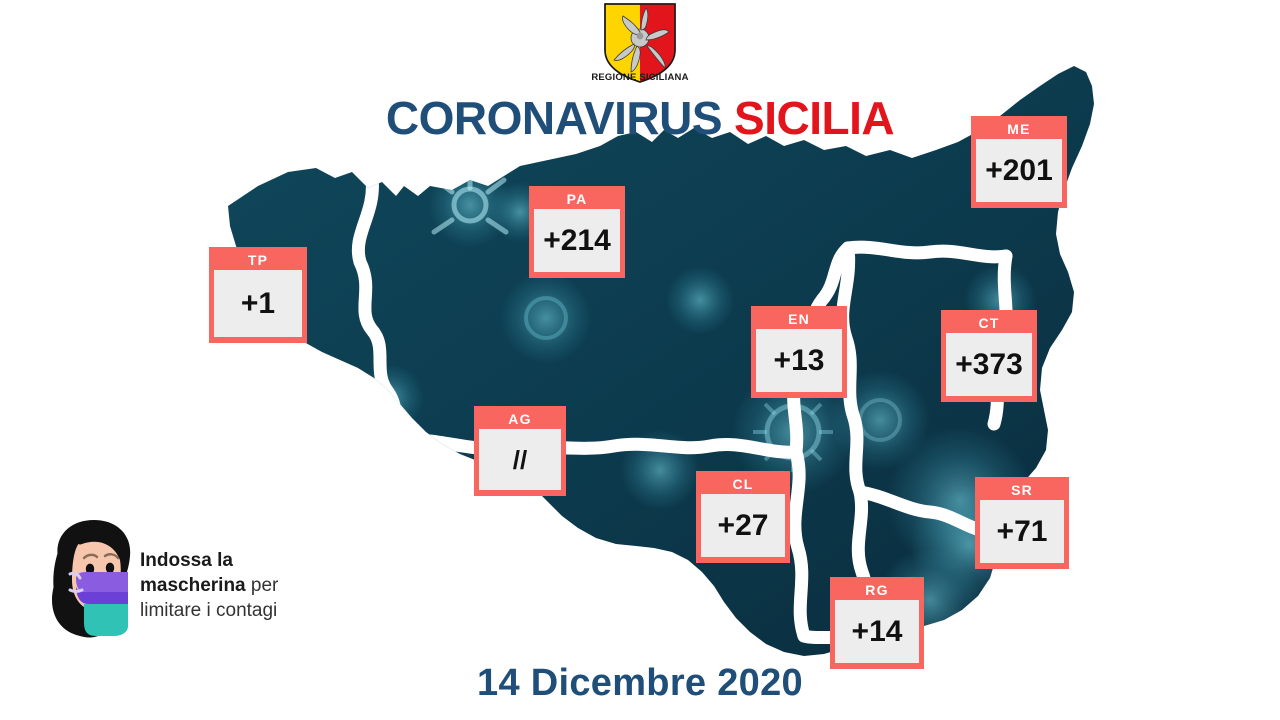 The image size is (1280, 720). I want to click on province-code: CL, so click(743, 484).